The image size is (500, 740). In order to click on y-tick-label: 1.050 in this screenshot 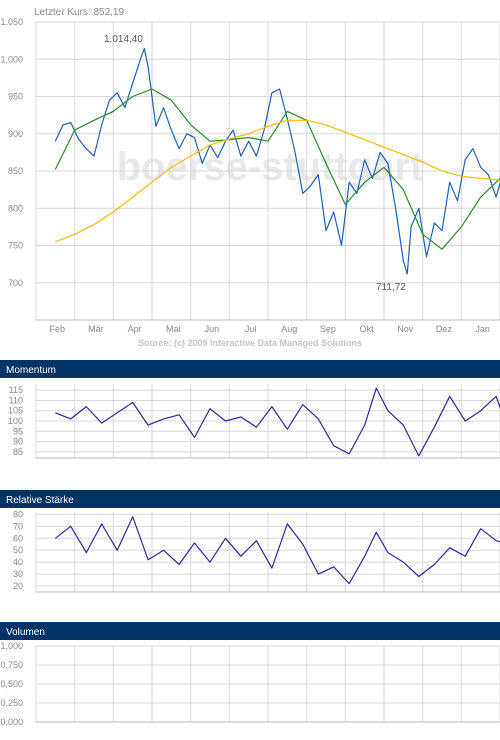, I will do `click(11, 22)`.